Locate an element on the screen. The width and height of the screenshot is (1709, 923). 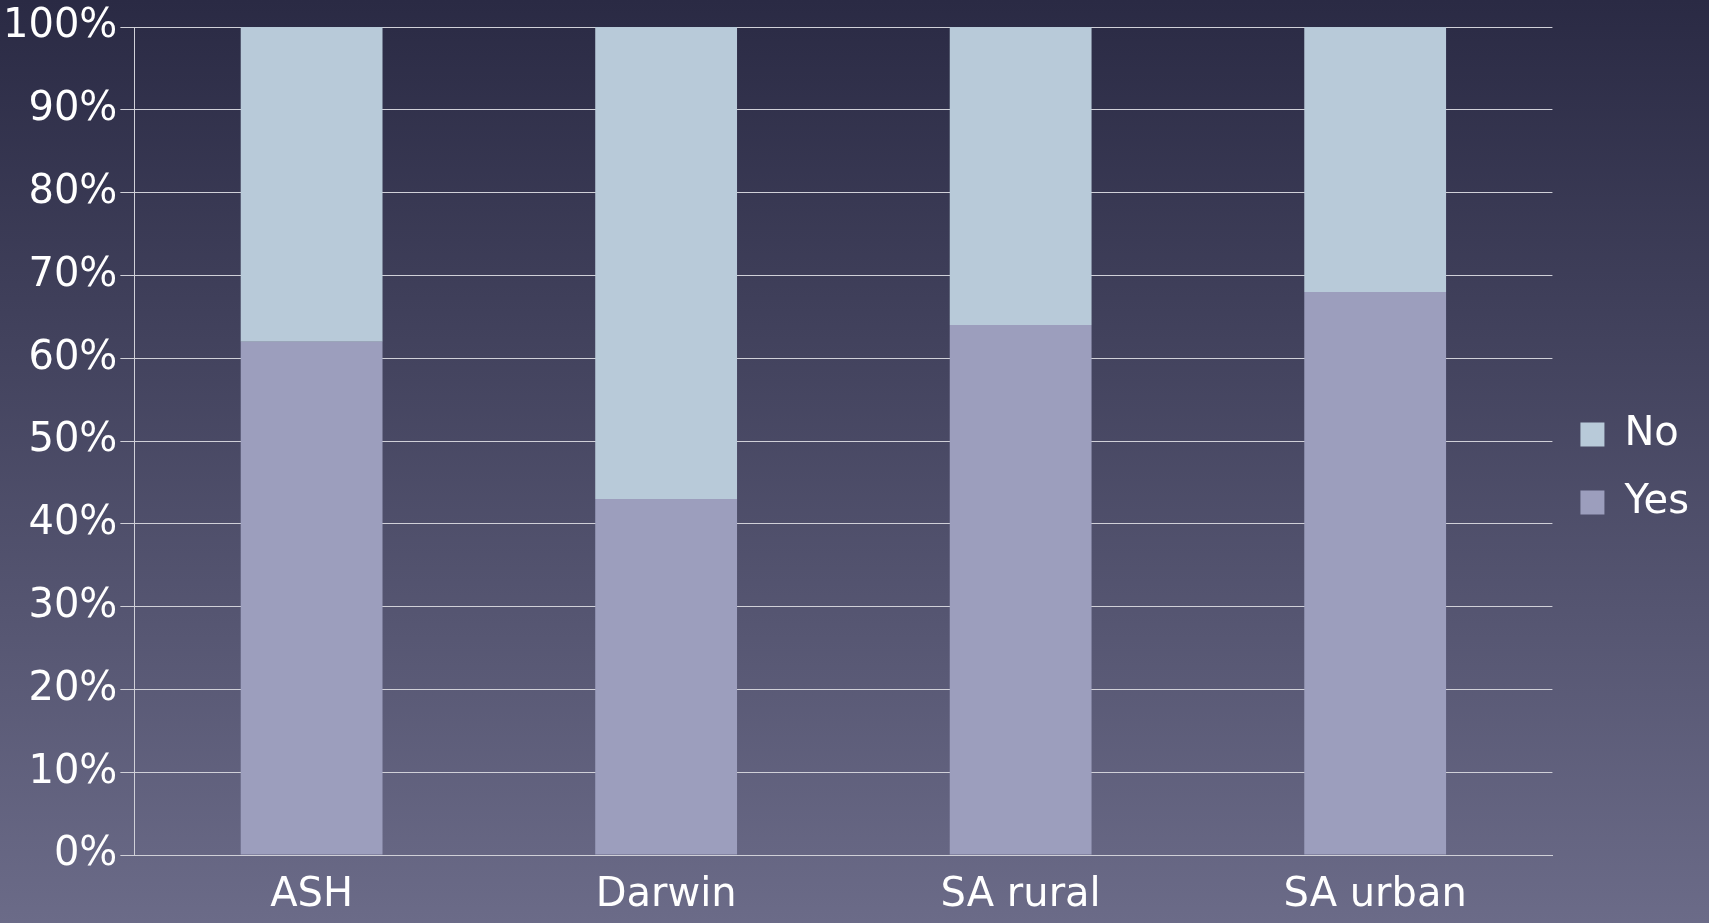
legend-label: Yes is located at coordinates (1656, 498).